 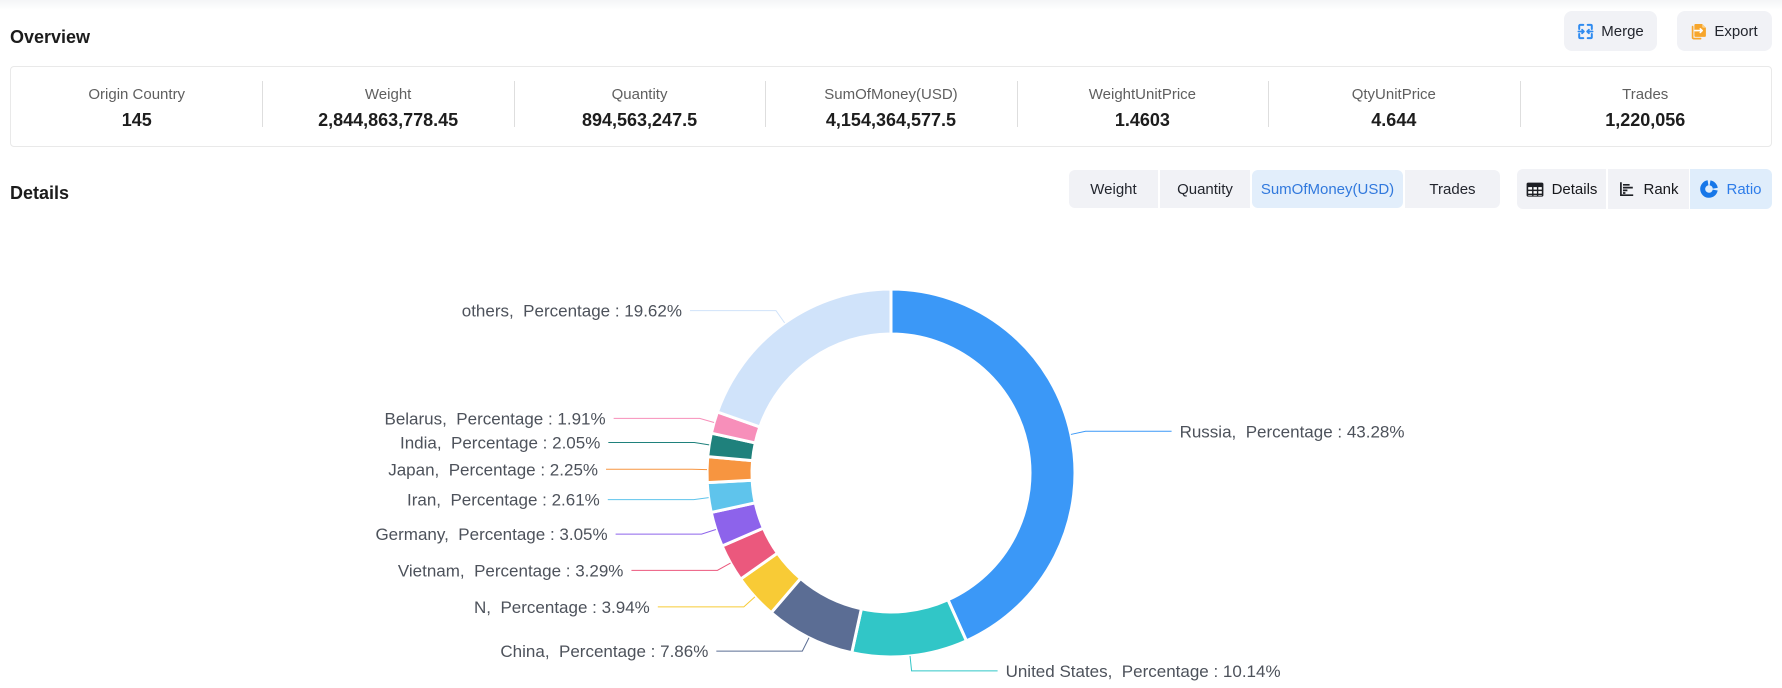 I want to click on svg-text: Germany, Percentage : 3.05%, so click(x=491, y=534).